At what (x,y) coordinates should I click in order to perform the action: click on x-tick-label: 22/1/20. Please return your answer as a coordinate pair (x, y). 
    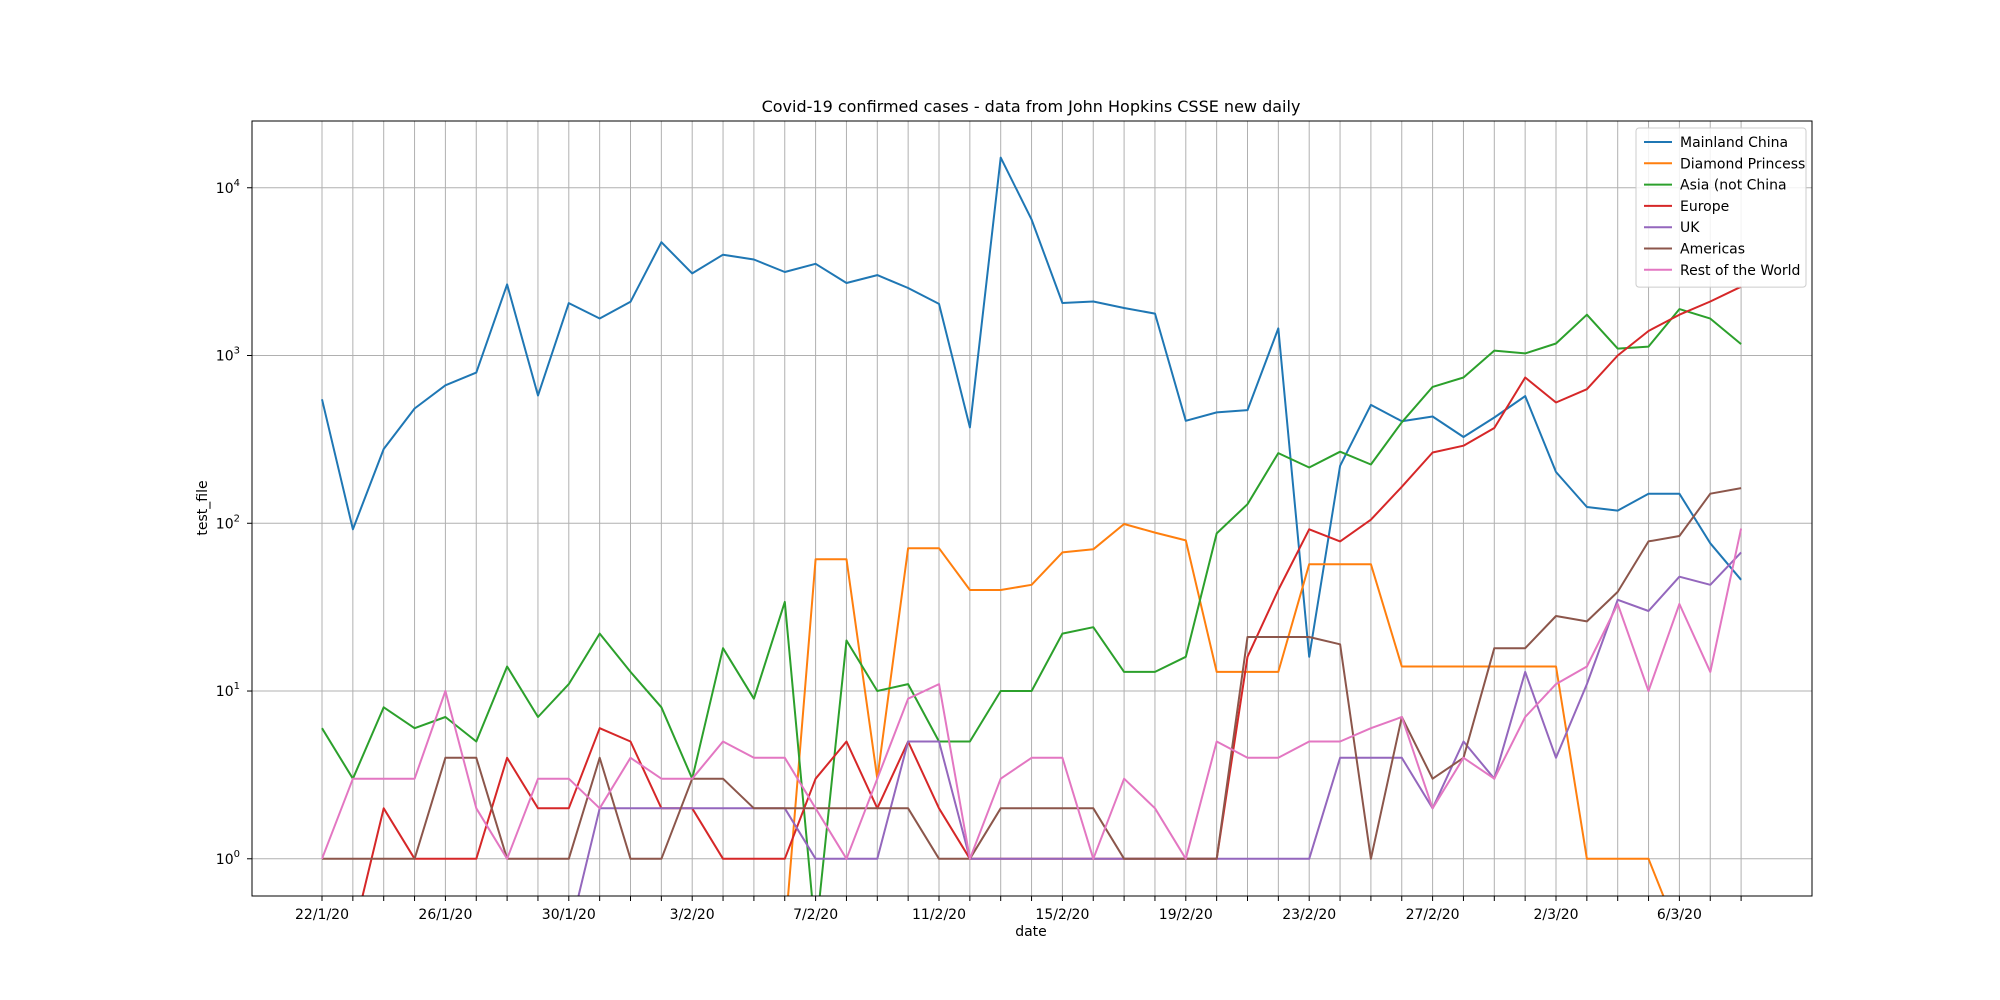
    Looking at the image, I should click on (322, 915).